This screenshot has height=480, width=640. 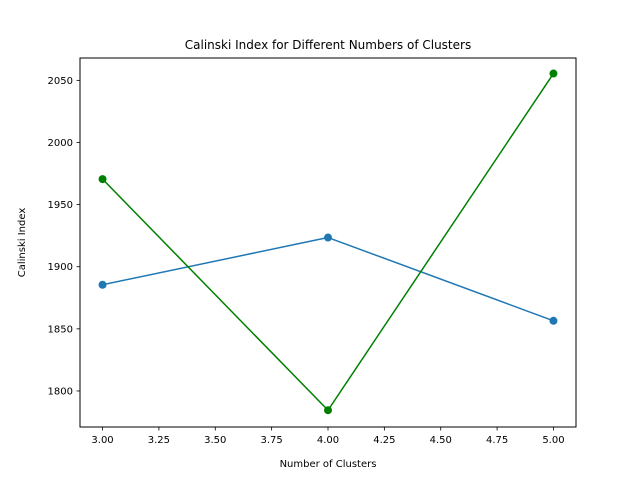 I want to click on x-tick-label: 4.25, so click(x=384, y=440).